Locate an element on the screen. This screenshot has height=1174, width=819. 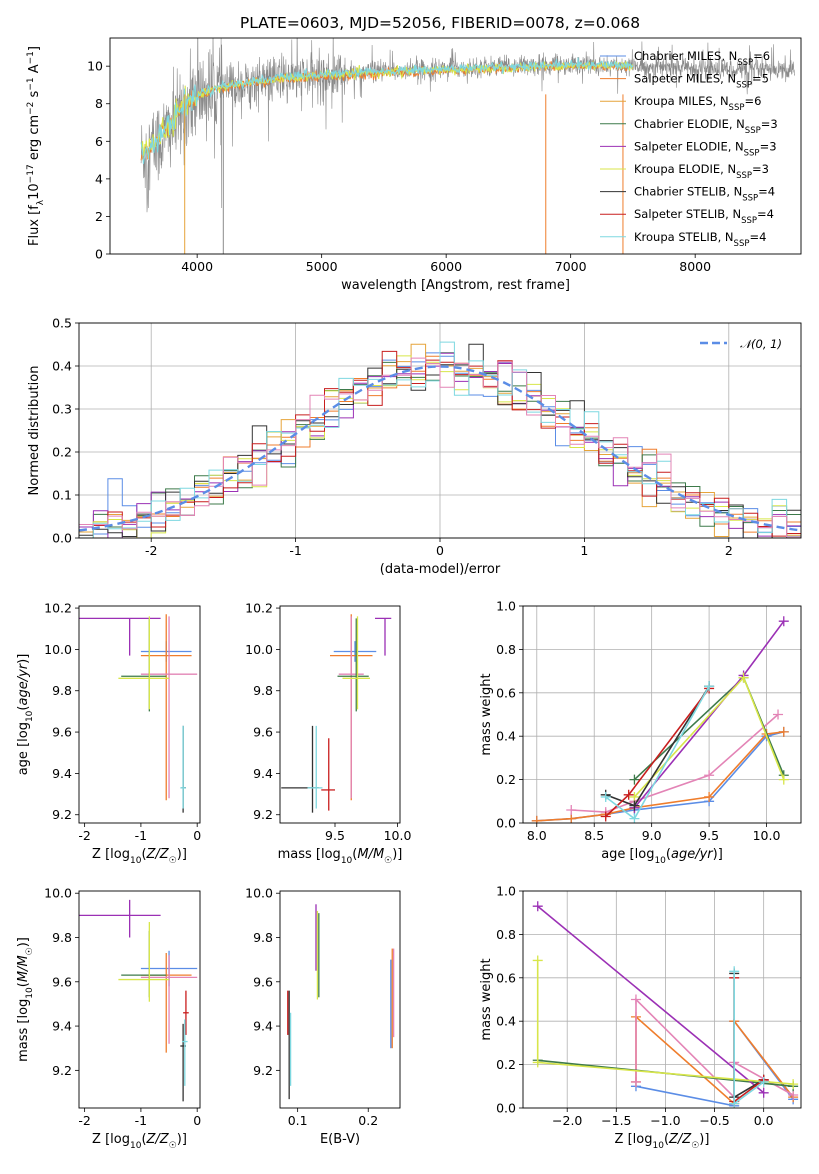
y-tick-label: 6 is located at coordinates (99, 141).